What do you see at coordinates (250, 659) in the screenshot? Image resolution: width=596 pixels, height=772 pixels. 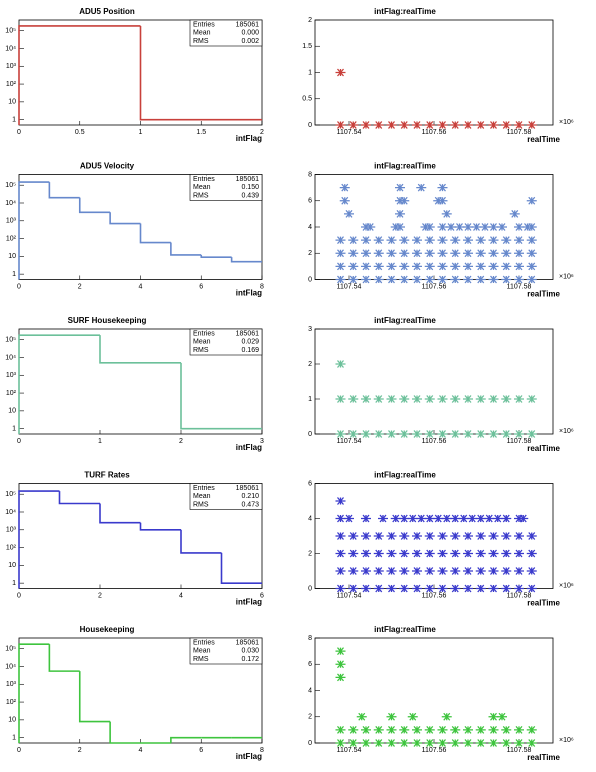 I see `stats-value: 0.172` at bounding box center [250, 659].